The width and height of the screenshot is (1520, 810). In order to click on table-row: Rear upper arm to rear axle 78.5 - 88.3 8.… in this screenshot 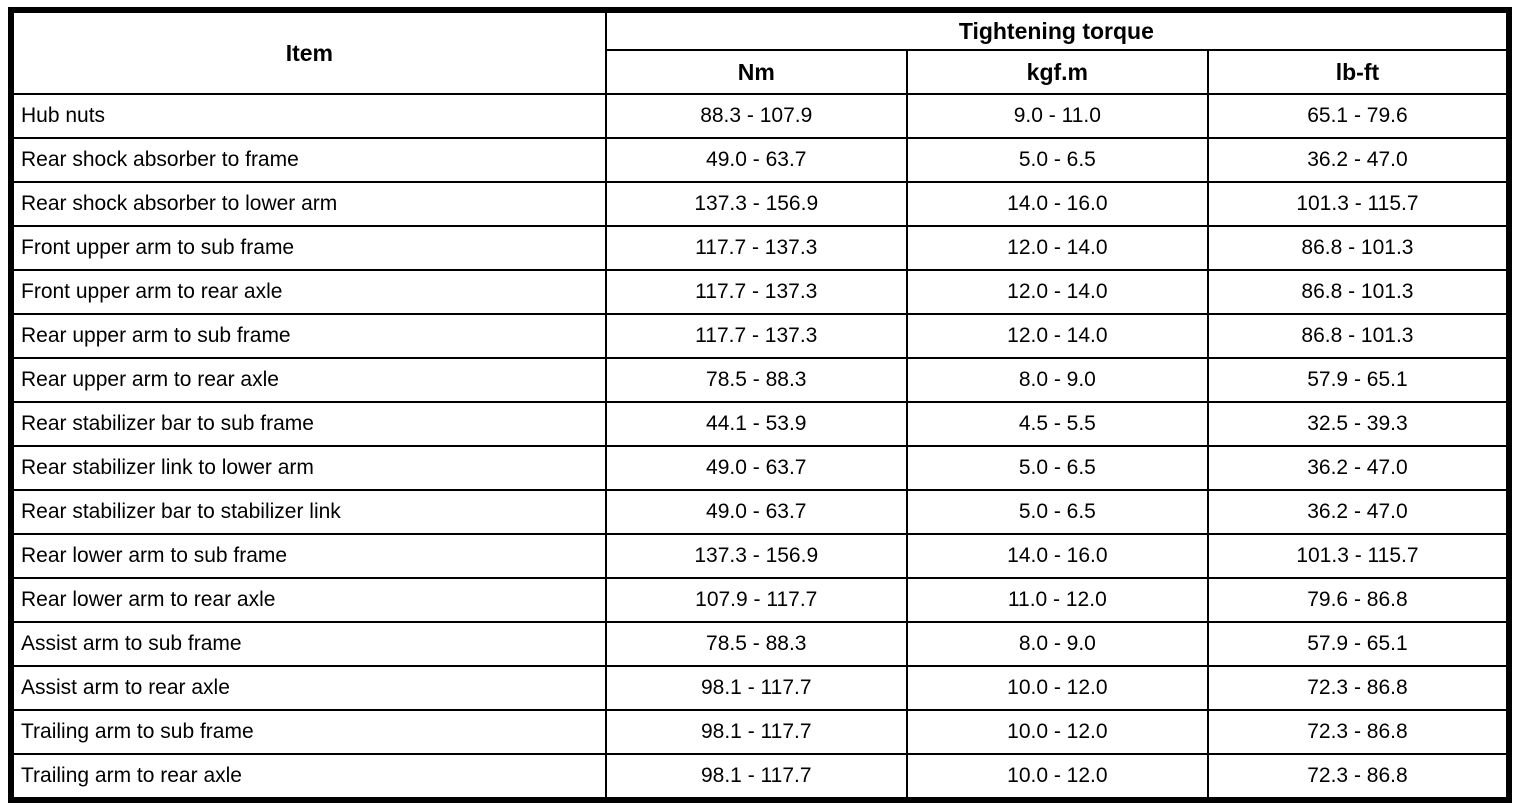, I will do `click(760, 380)`.